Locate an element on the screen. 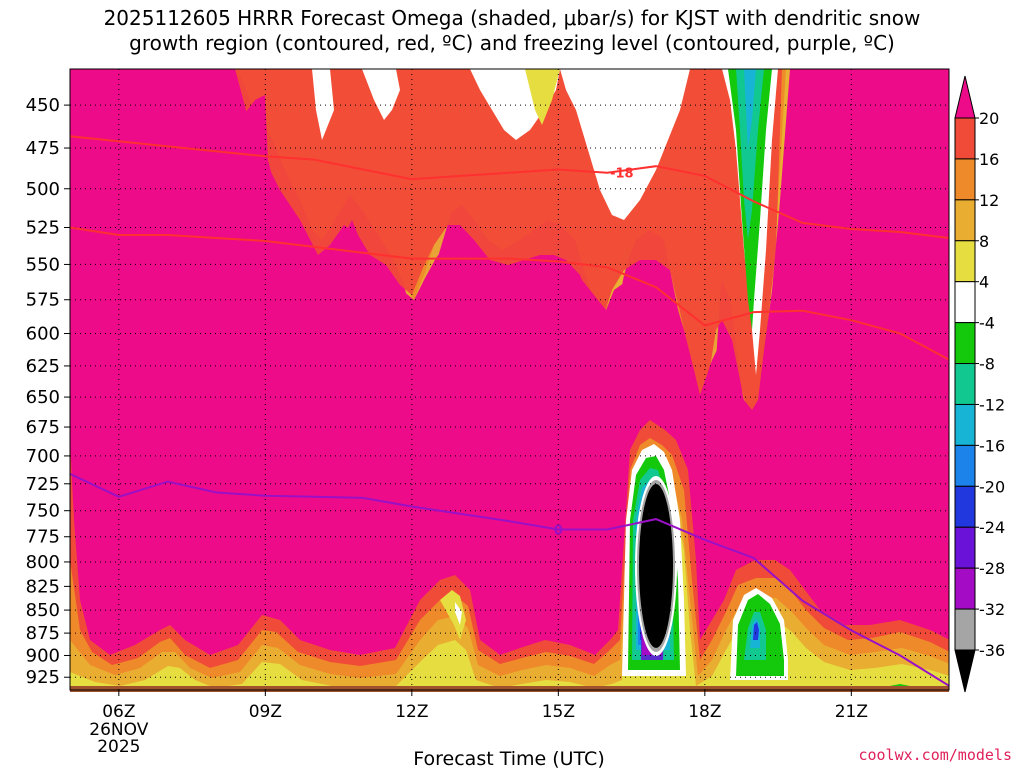 Image resolution: width=1024 pixels, height=768 pixels. colorbar-label: -36 is located at coordinates (992, 650).